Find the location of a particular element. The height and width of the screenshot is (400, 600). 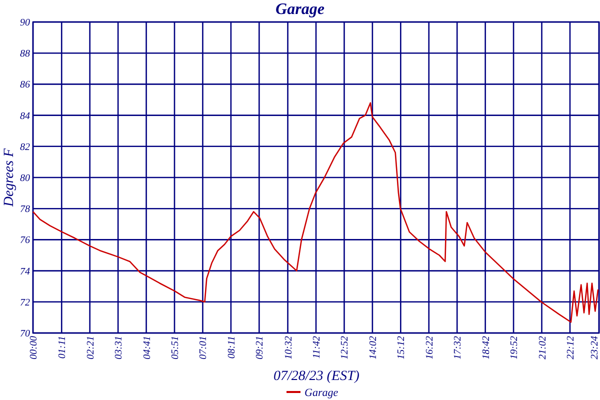

x-tick-label: 07:01 is located at coordinates (204, 348).